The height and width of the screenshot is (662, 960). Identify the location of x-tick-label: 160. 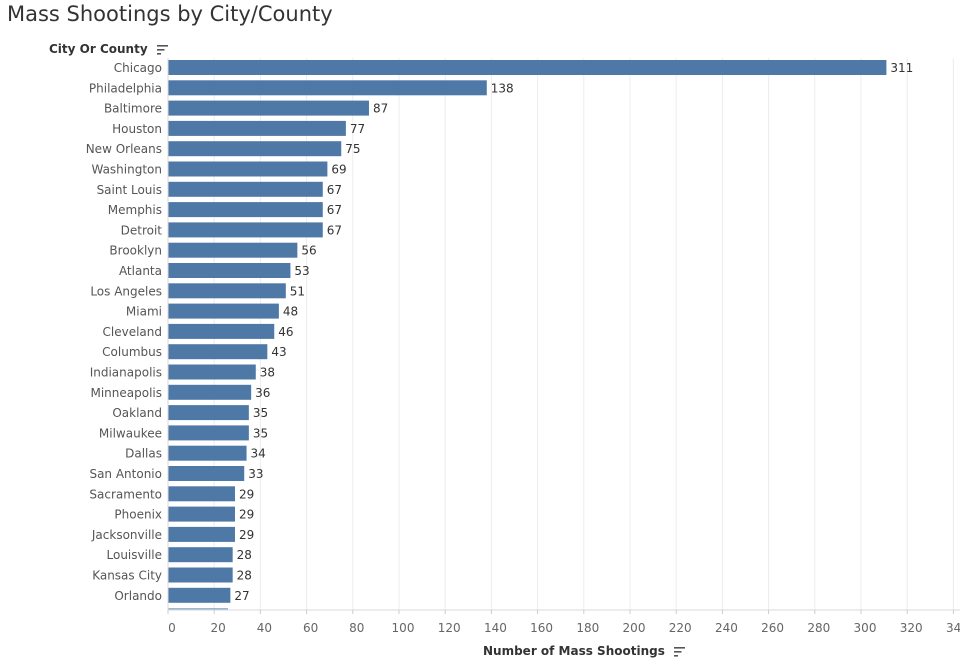
(541, 628).